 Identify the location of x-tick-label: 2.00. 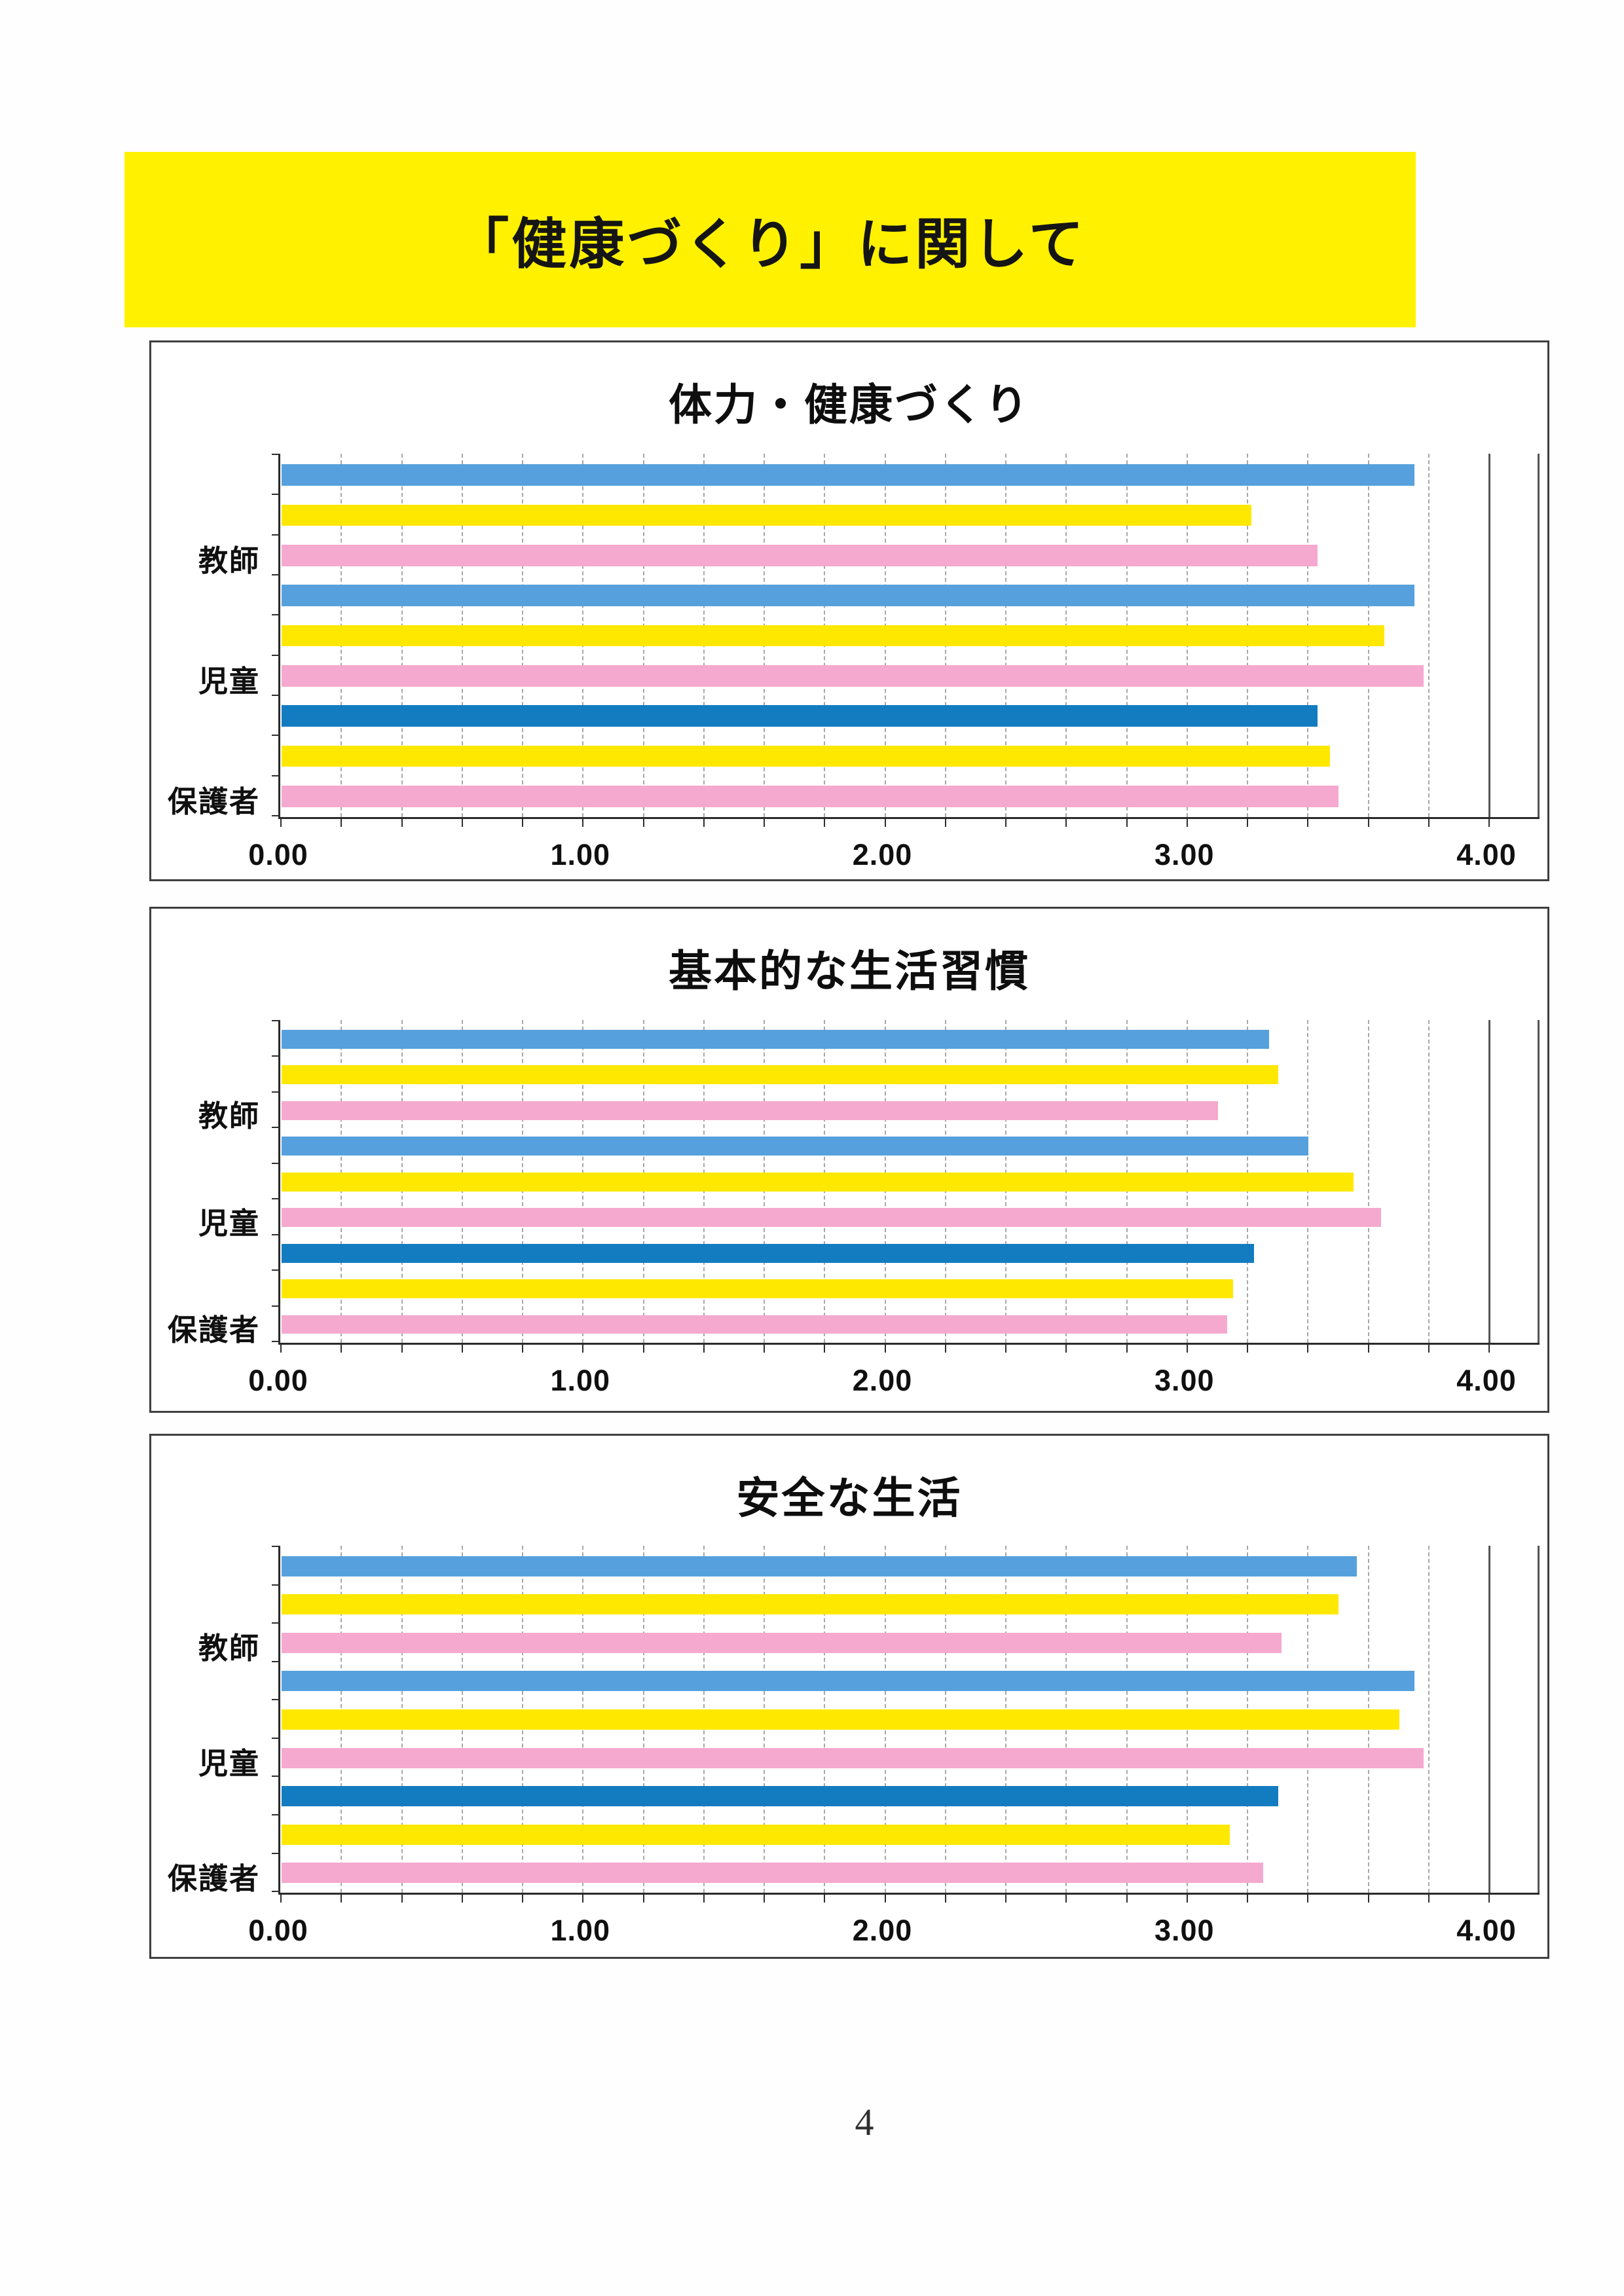
(882, 1930).